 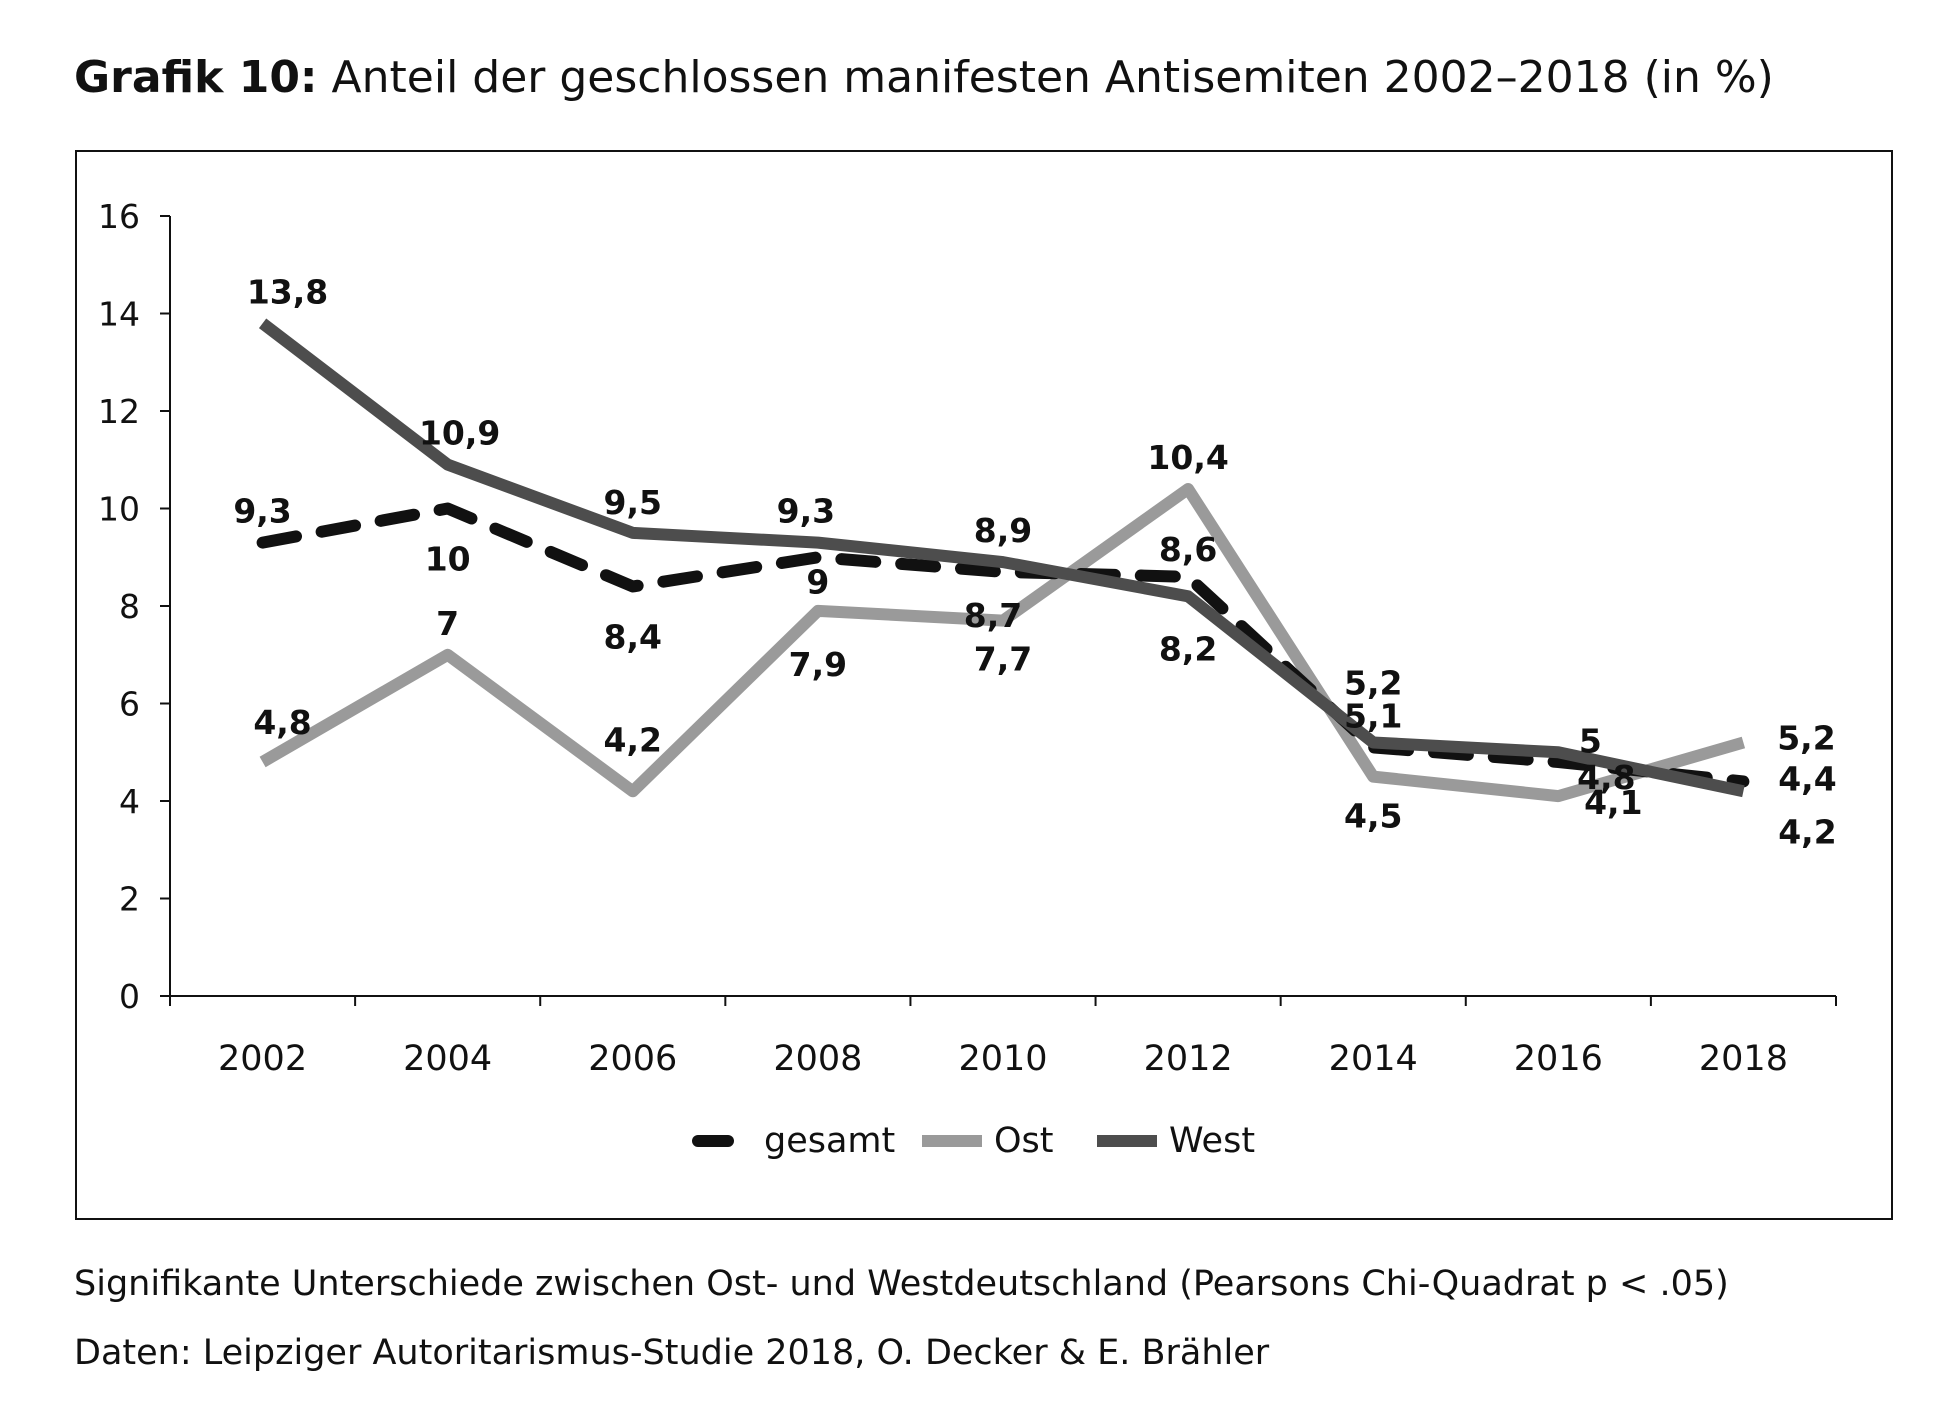 I want to click on data-label-west: 9,5, so click(x=633, y=502).